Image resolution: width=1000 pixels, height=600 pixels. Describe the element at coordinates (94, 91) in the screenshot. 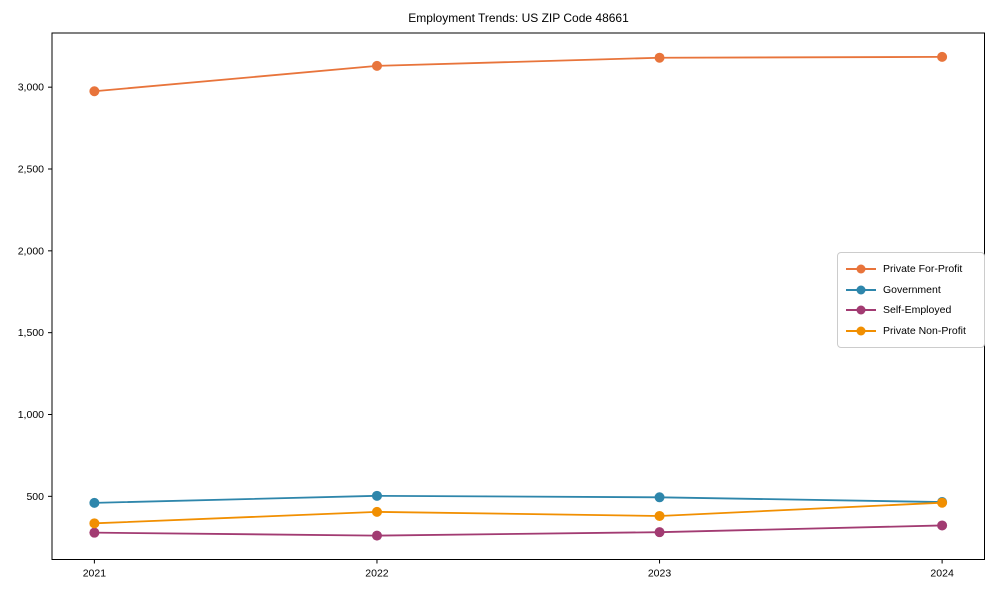

I see `data-point-private-for-profit-2021` at that location.